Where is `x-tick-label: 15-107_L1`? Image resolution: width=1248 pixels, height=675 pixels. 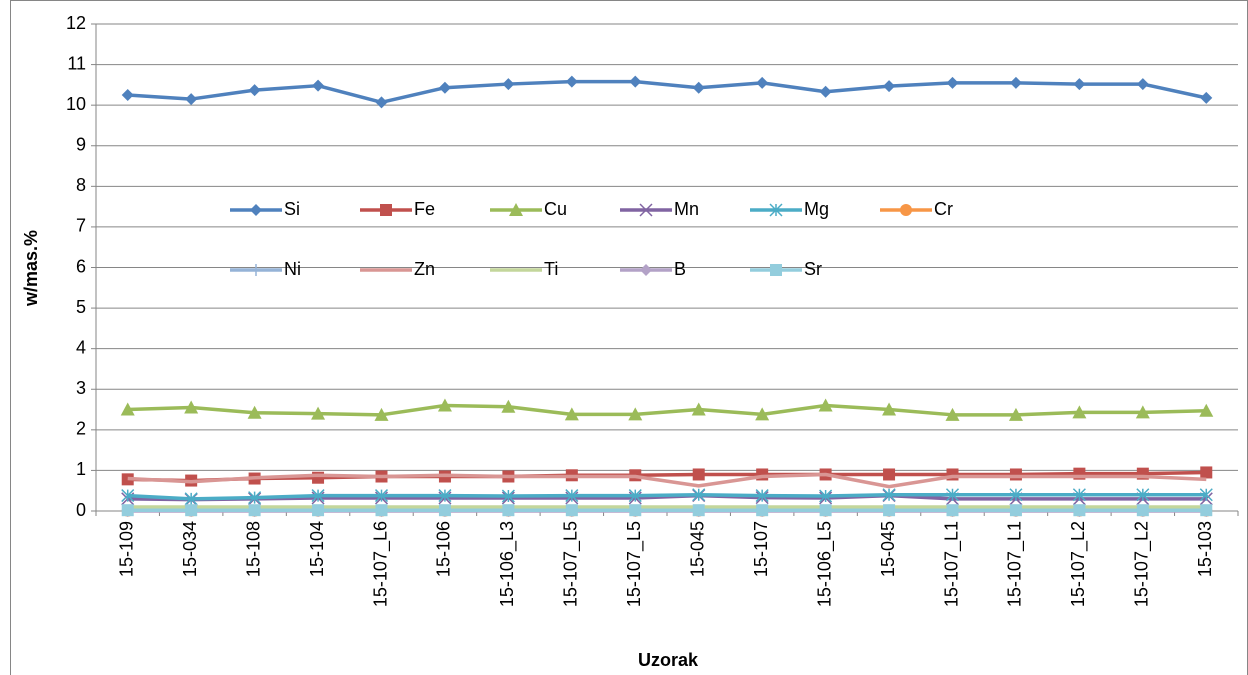
x-tick-label: 15-107_L1 is located at coordinates (951, 564).